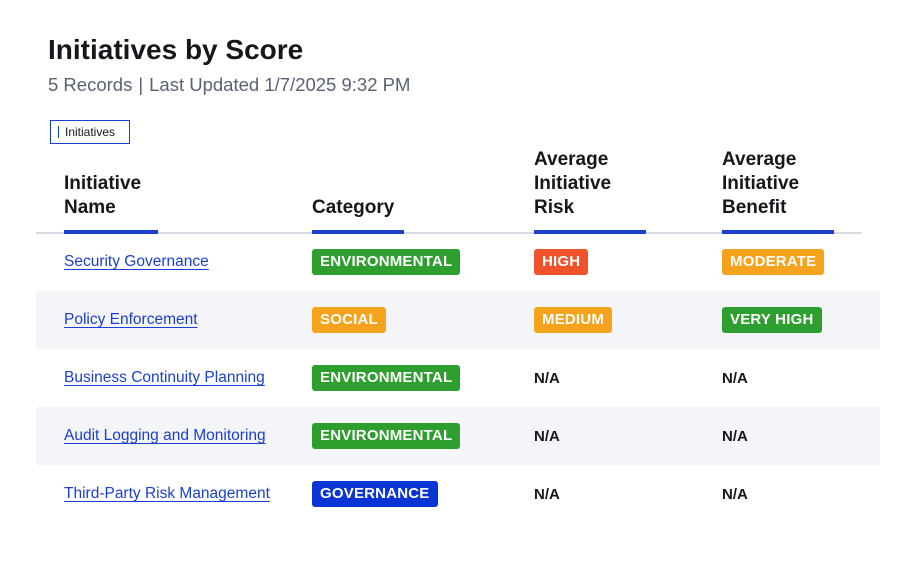  What do you see at coordinates (375, 494) in the screenshot?
I see `category-badge: GOVERNANCE` at bounding box center [375, 494].